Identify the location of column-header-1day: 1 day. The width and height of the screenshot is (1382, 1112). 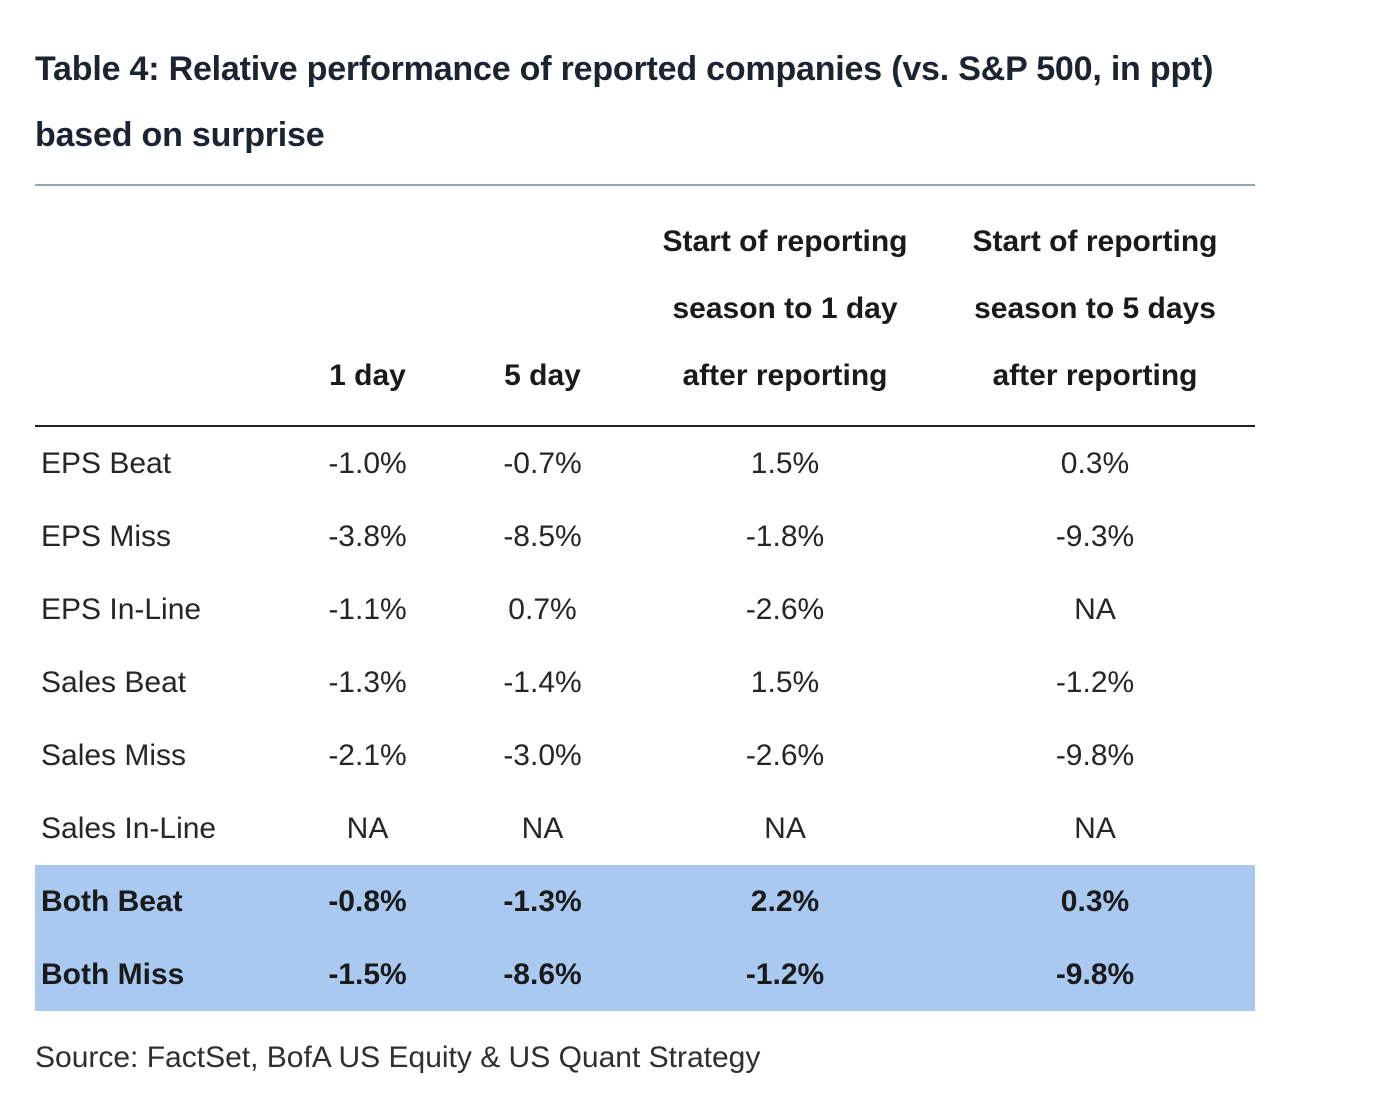
(367, 308).